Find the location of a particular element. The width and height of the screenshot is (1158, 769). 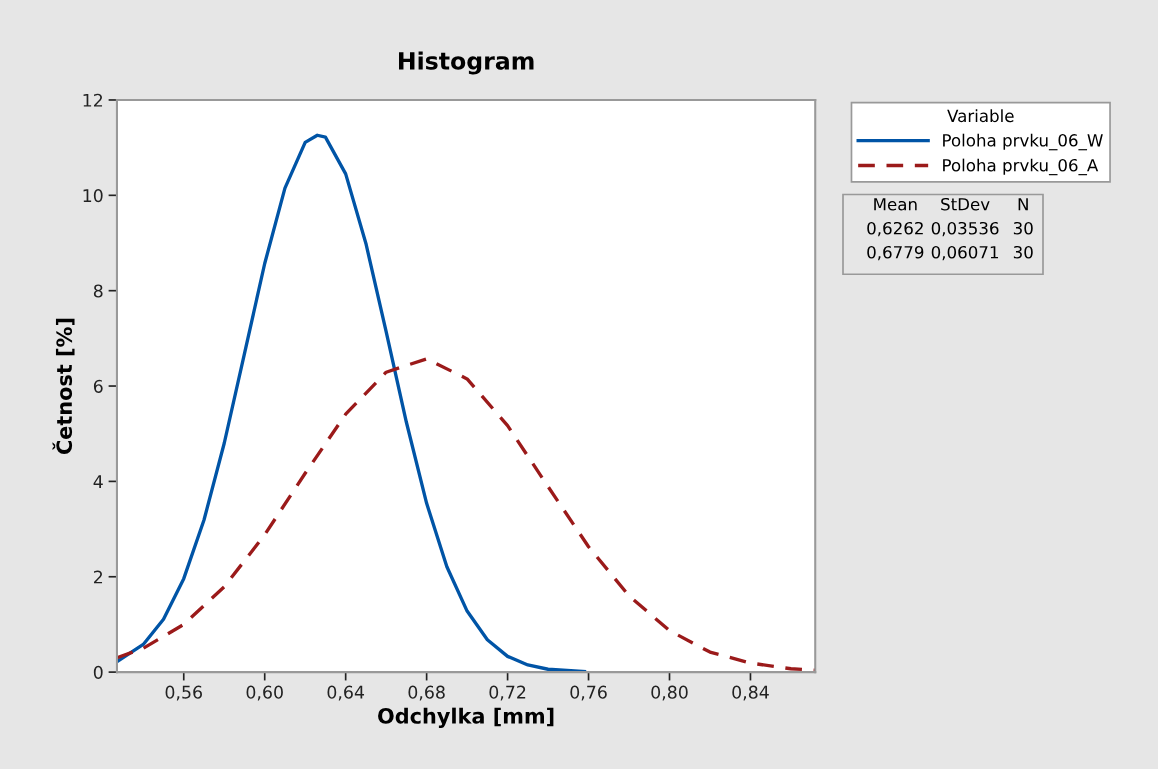

y-tick-label: 0 is located at coordinates (98, 672).